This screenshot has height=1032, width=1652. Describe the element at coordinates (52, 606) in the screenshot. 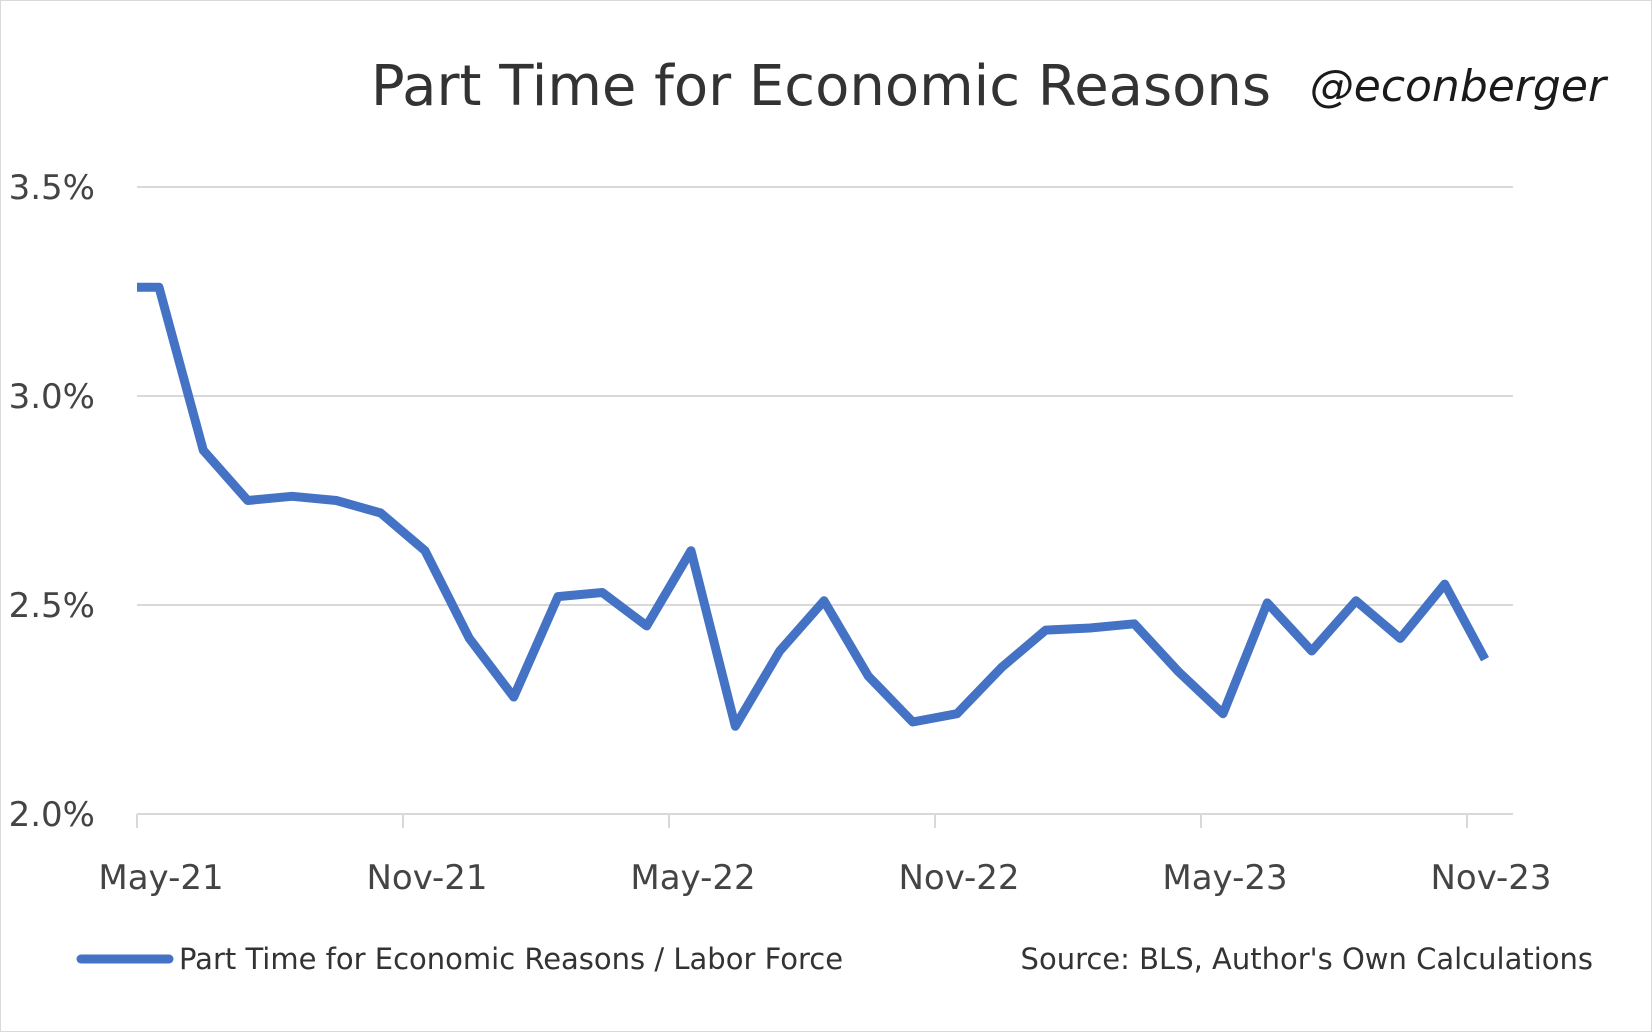

I see `y-tick-label: 2.5%` at that location.